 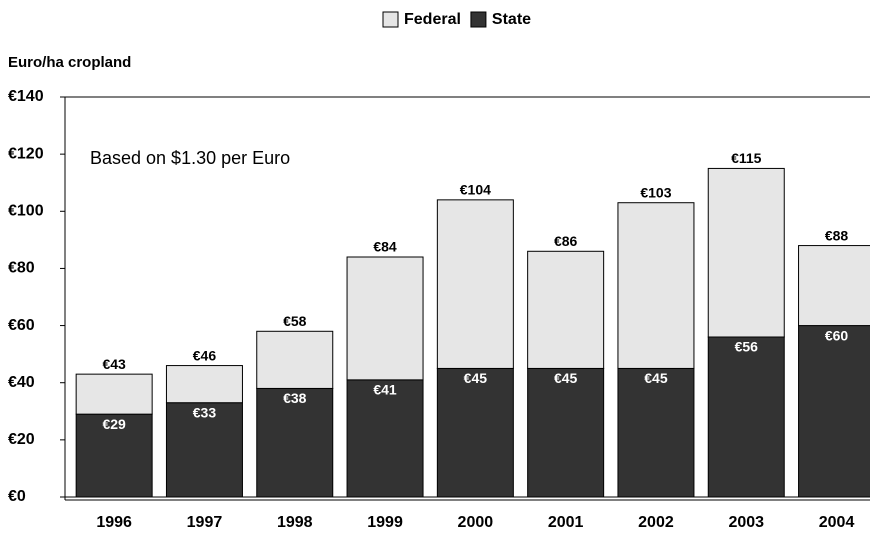 What do you see at coordinates (114, 424) in the screenshot?
I see `value-label: €29` at bounding box center [114, 424].